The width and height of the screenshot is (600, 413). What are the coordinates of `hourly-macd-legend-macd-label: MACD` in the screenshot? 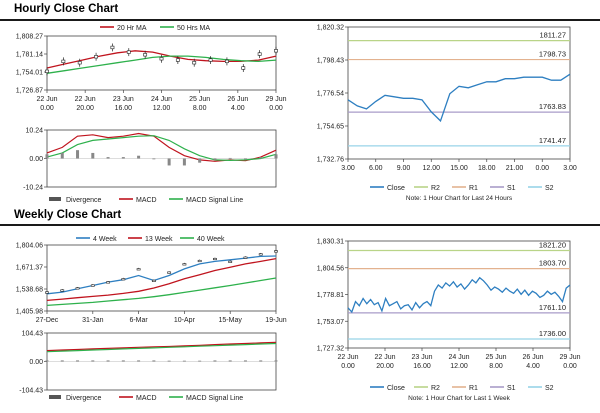 It's located at (146, 200).